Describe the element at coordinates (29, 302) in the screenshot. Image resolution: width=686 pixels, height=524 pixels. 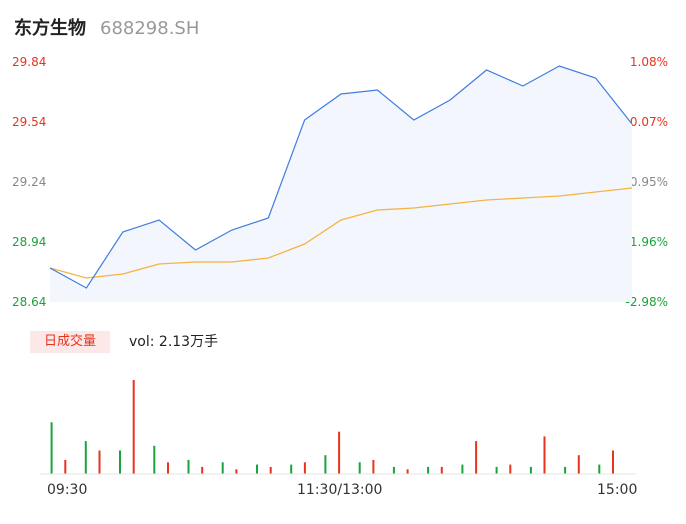
I see `left-axis-label: 28.64` at that location.